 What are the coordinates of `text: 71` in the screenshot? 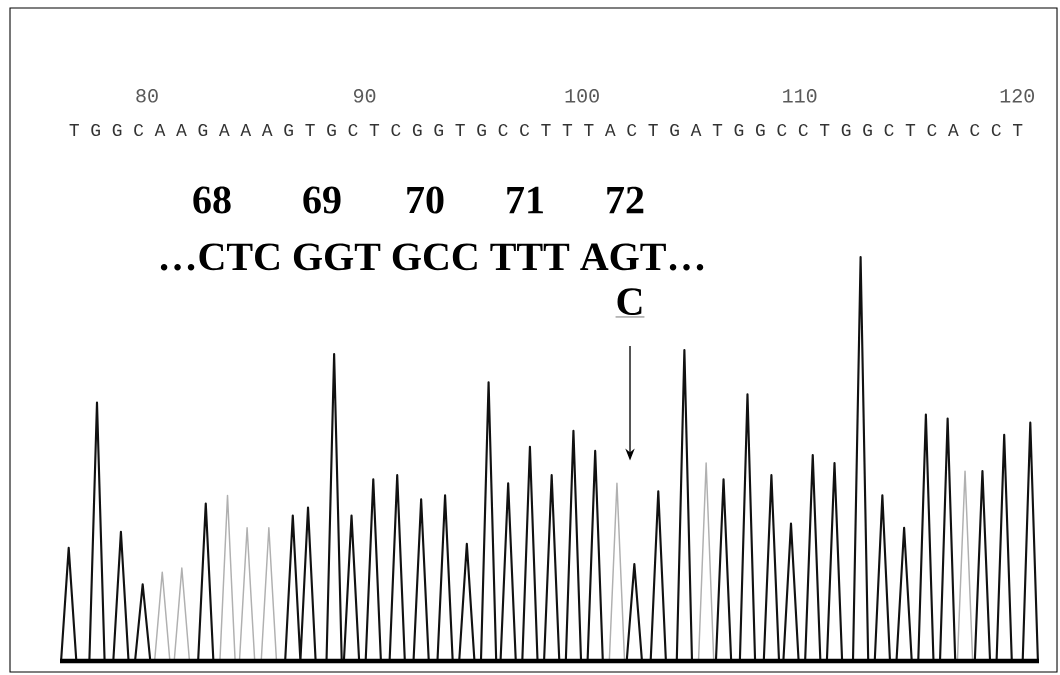 It's located at (525, 200).